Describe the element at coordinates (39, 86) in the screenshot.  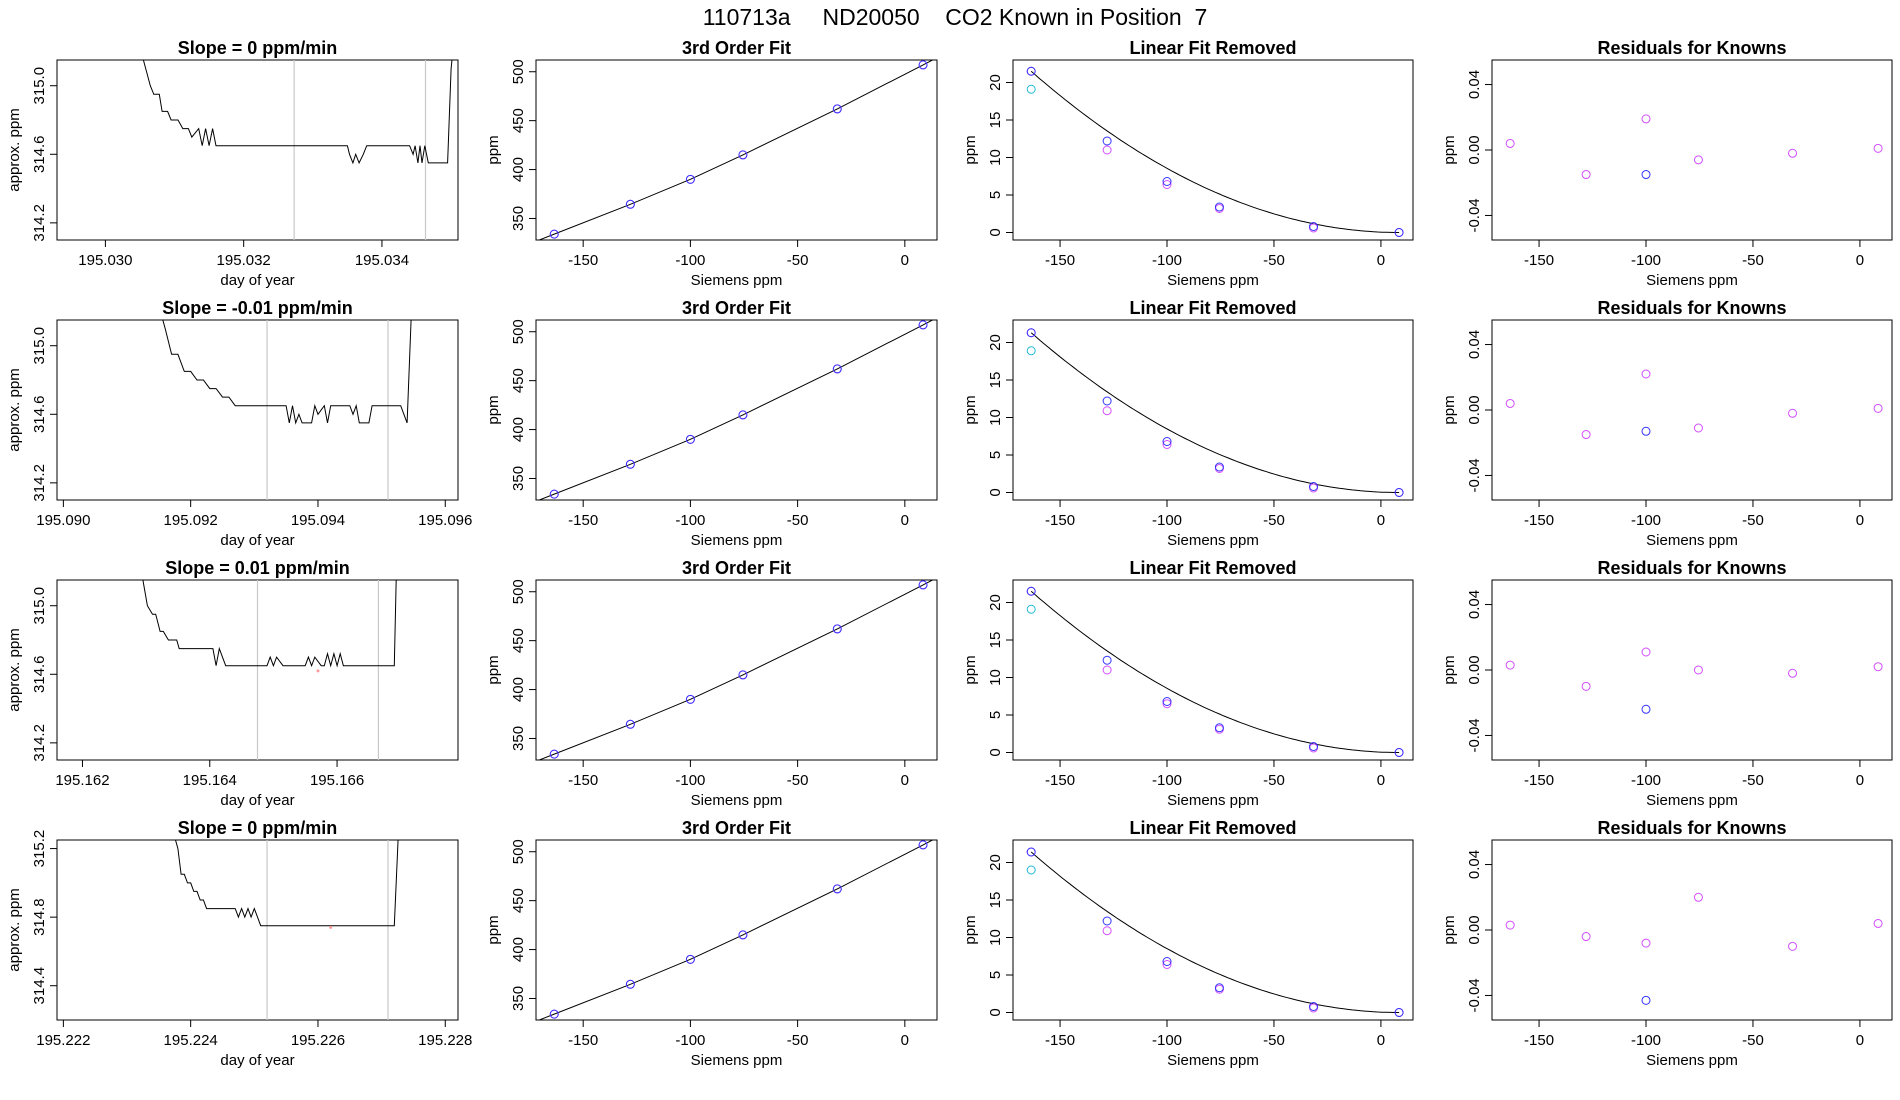
I see `y-tick-label: 315.0` at that location.